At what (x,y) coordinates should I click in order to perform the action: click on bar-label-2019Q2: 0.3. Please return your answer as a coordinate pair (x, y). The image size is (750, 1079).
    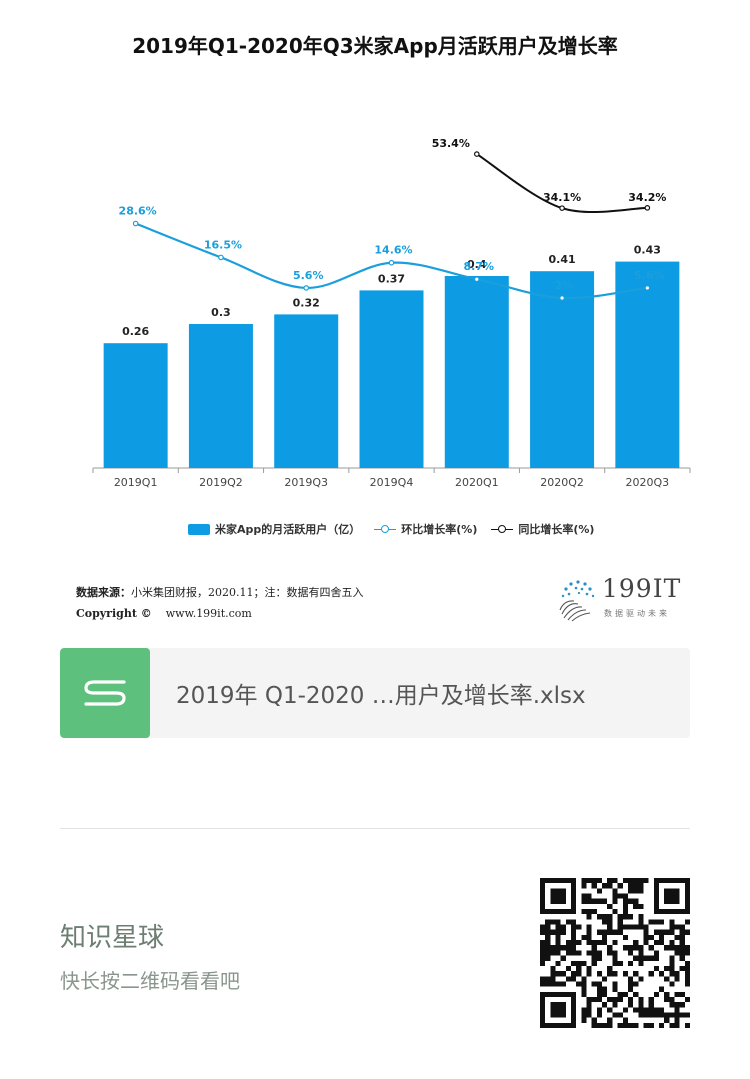
    Looking at the image, I should click on (221, 312).